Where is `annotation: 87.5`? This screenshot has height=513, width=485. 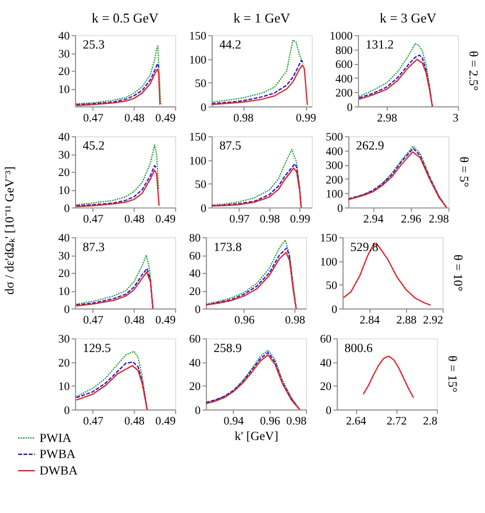 annotation: 87.5 is located at coordinates (230, 145).